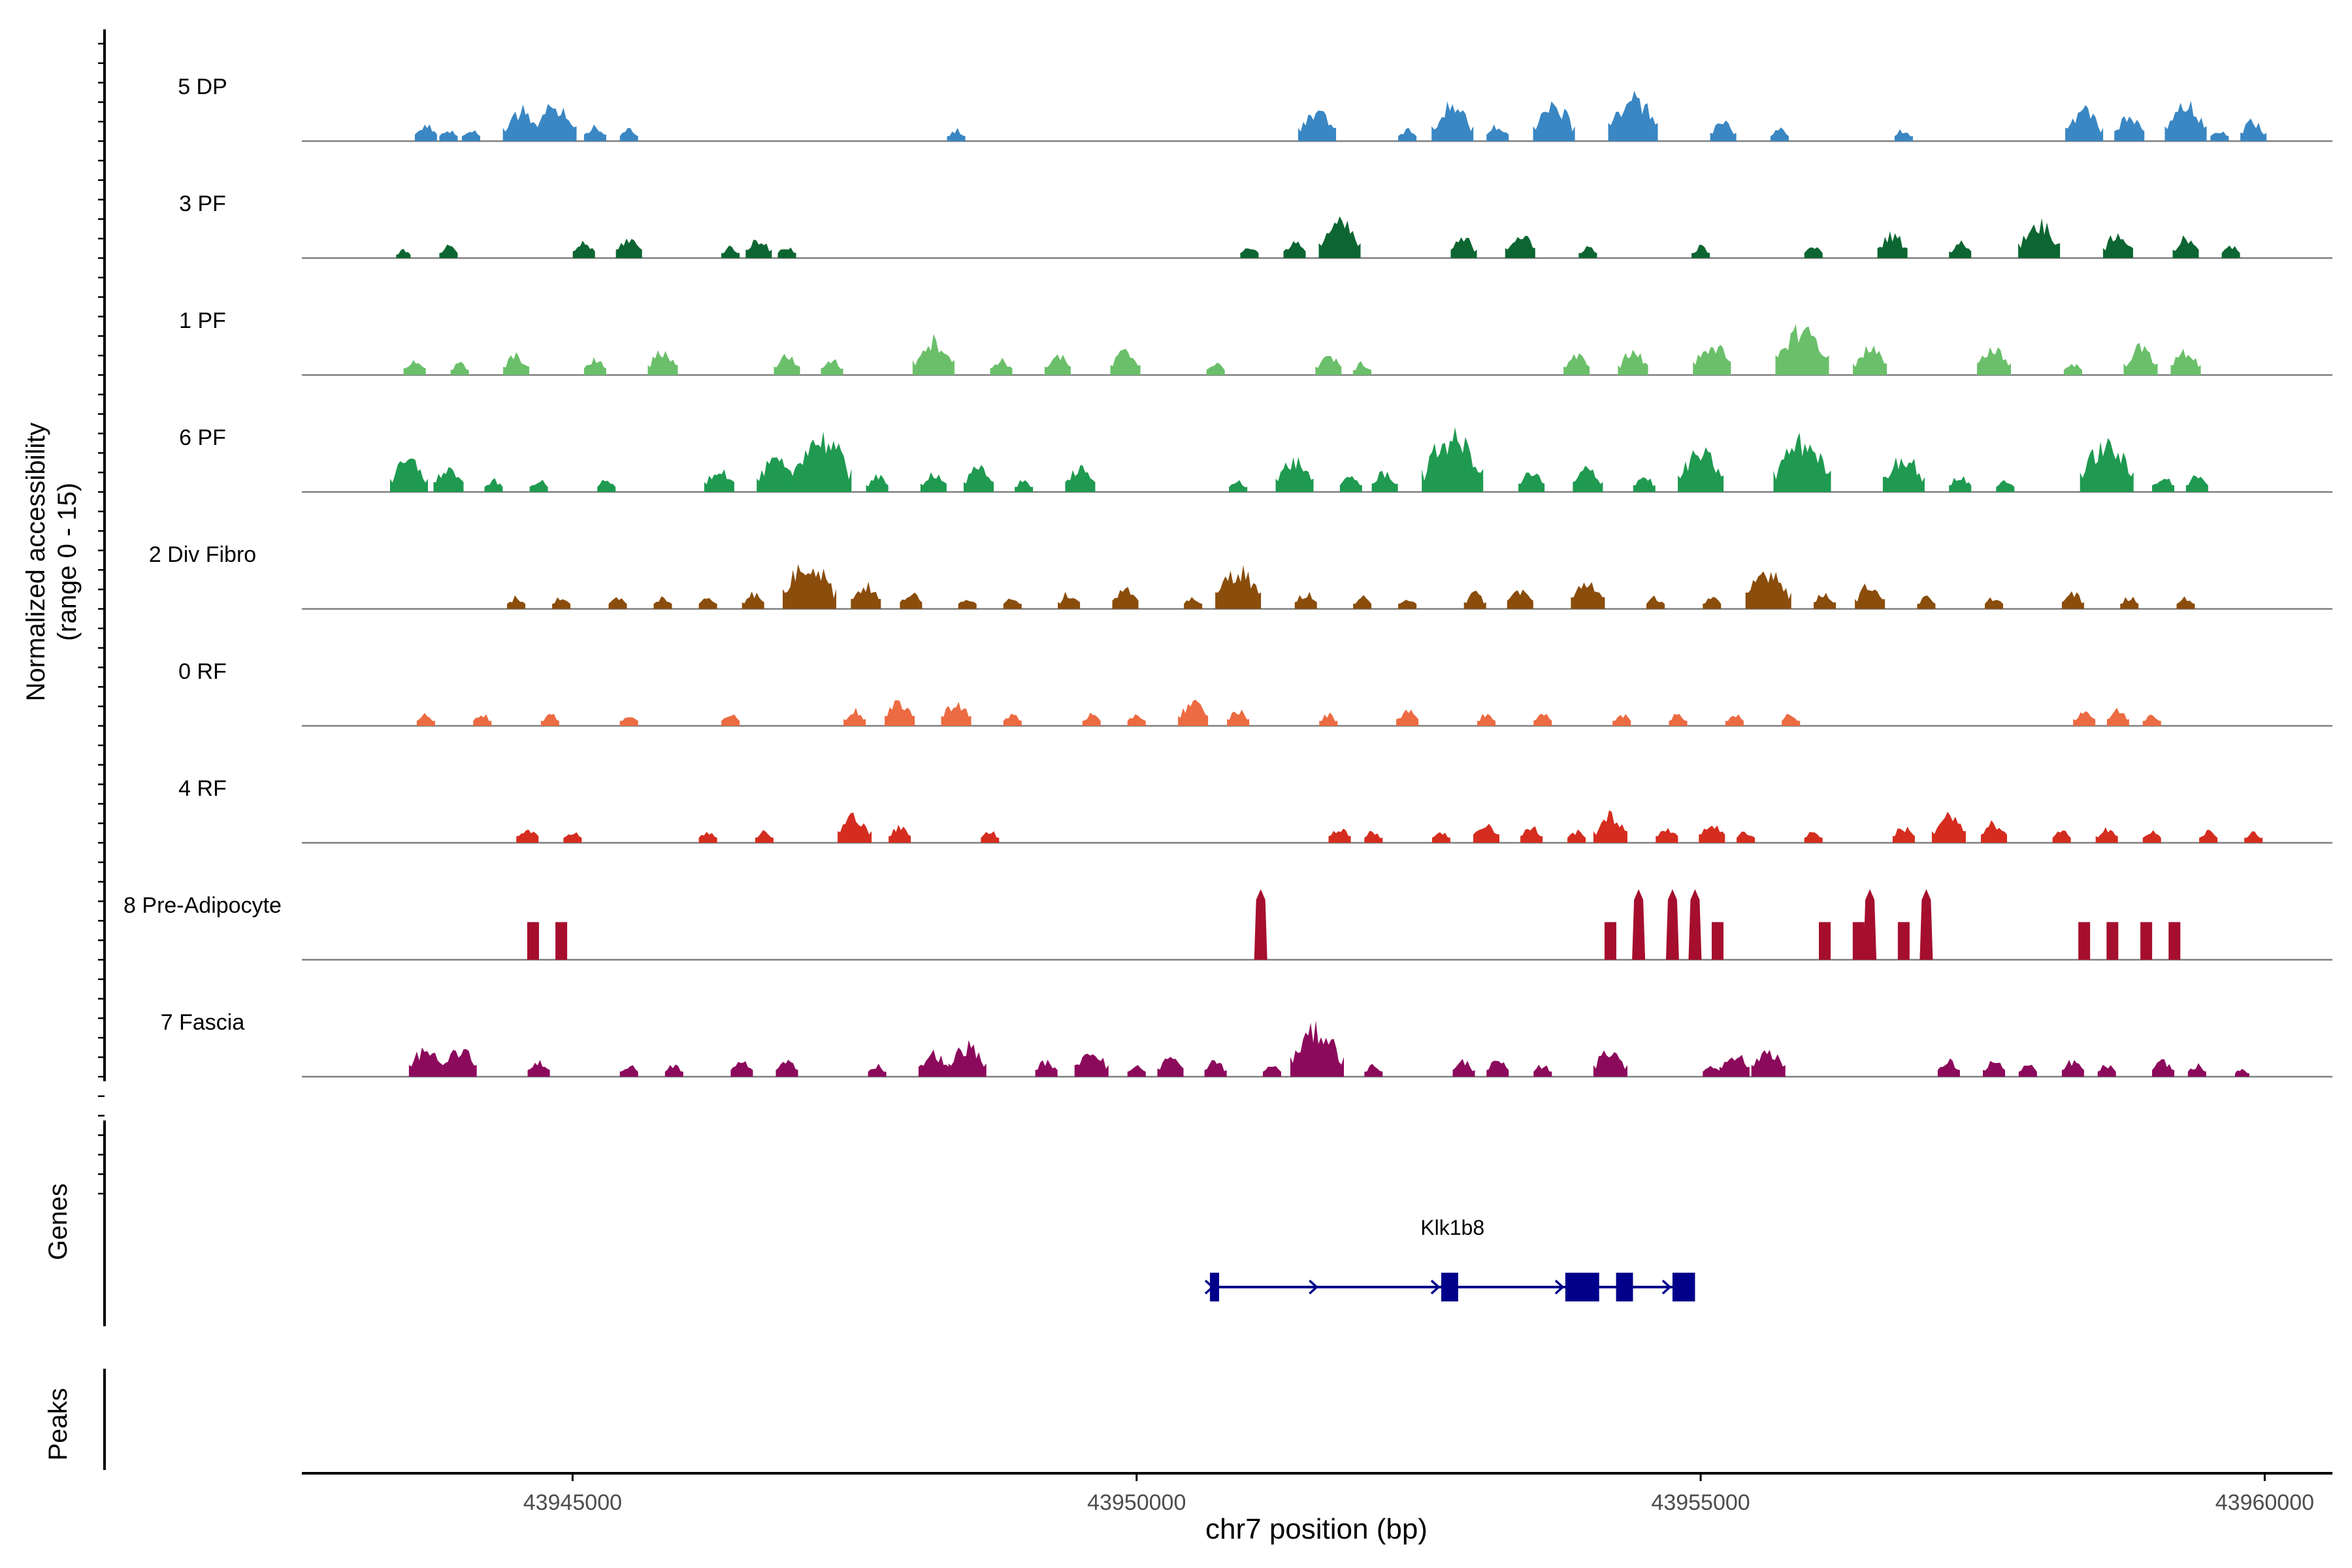  Describe the element at coordinates (58, 1221) in the screenshot. I see `genes-track-label: Genes` at that location.